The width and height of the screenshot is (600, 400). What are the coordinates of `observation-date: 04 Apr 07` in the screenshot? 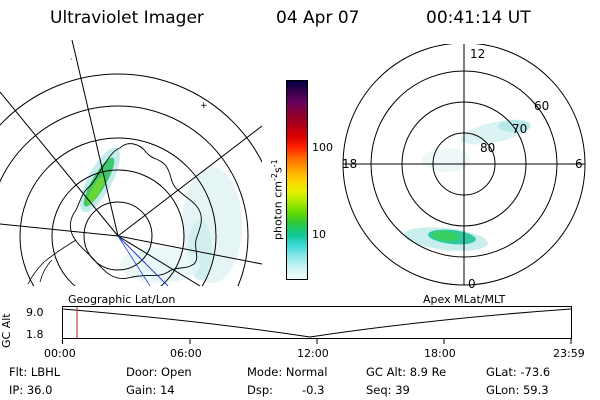 It's located at (318, 18).